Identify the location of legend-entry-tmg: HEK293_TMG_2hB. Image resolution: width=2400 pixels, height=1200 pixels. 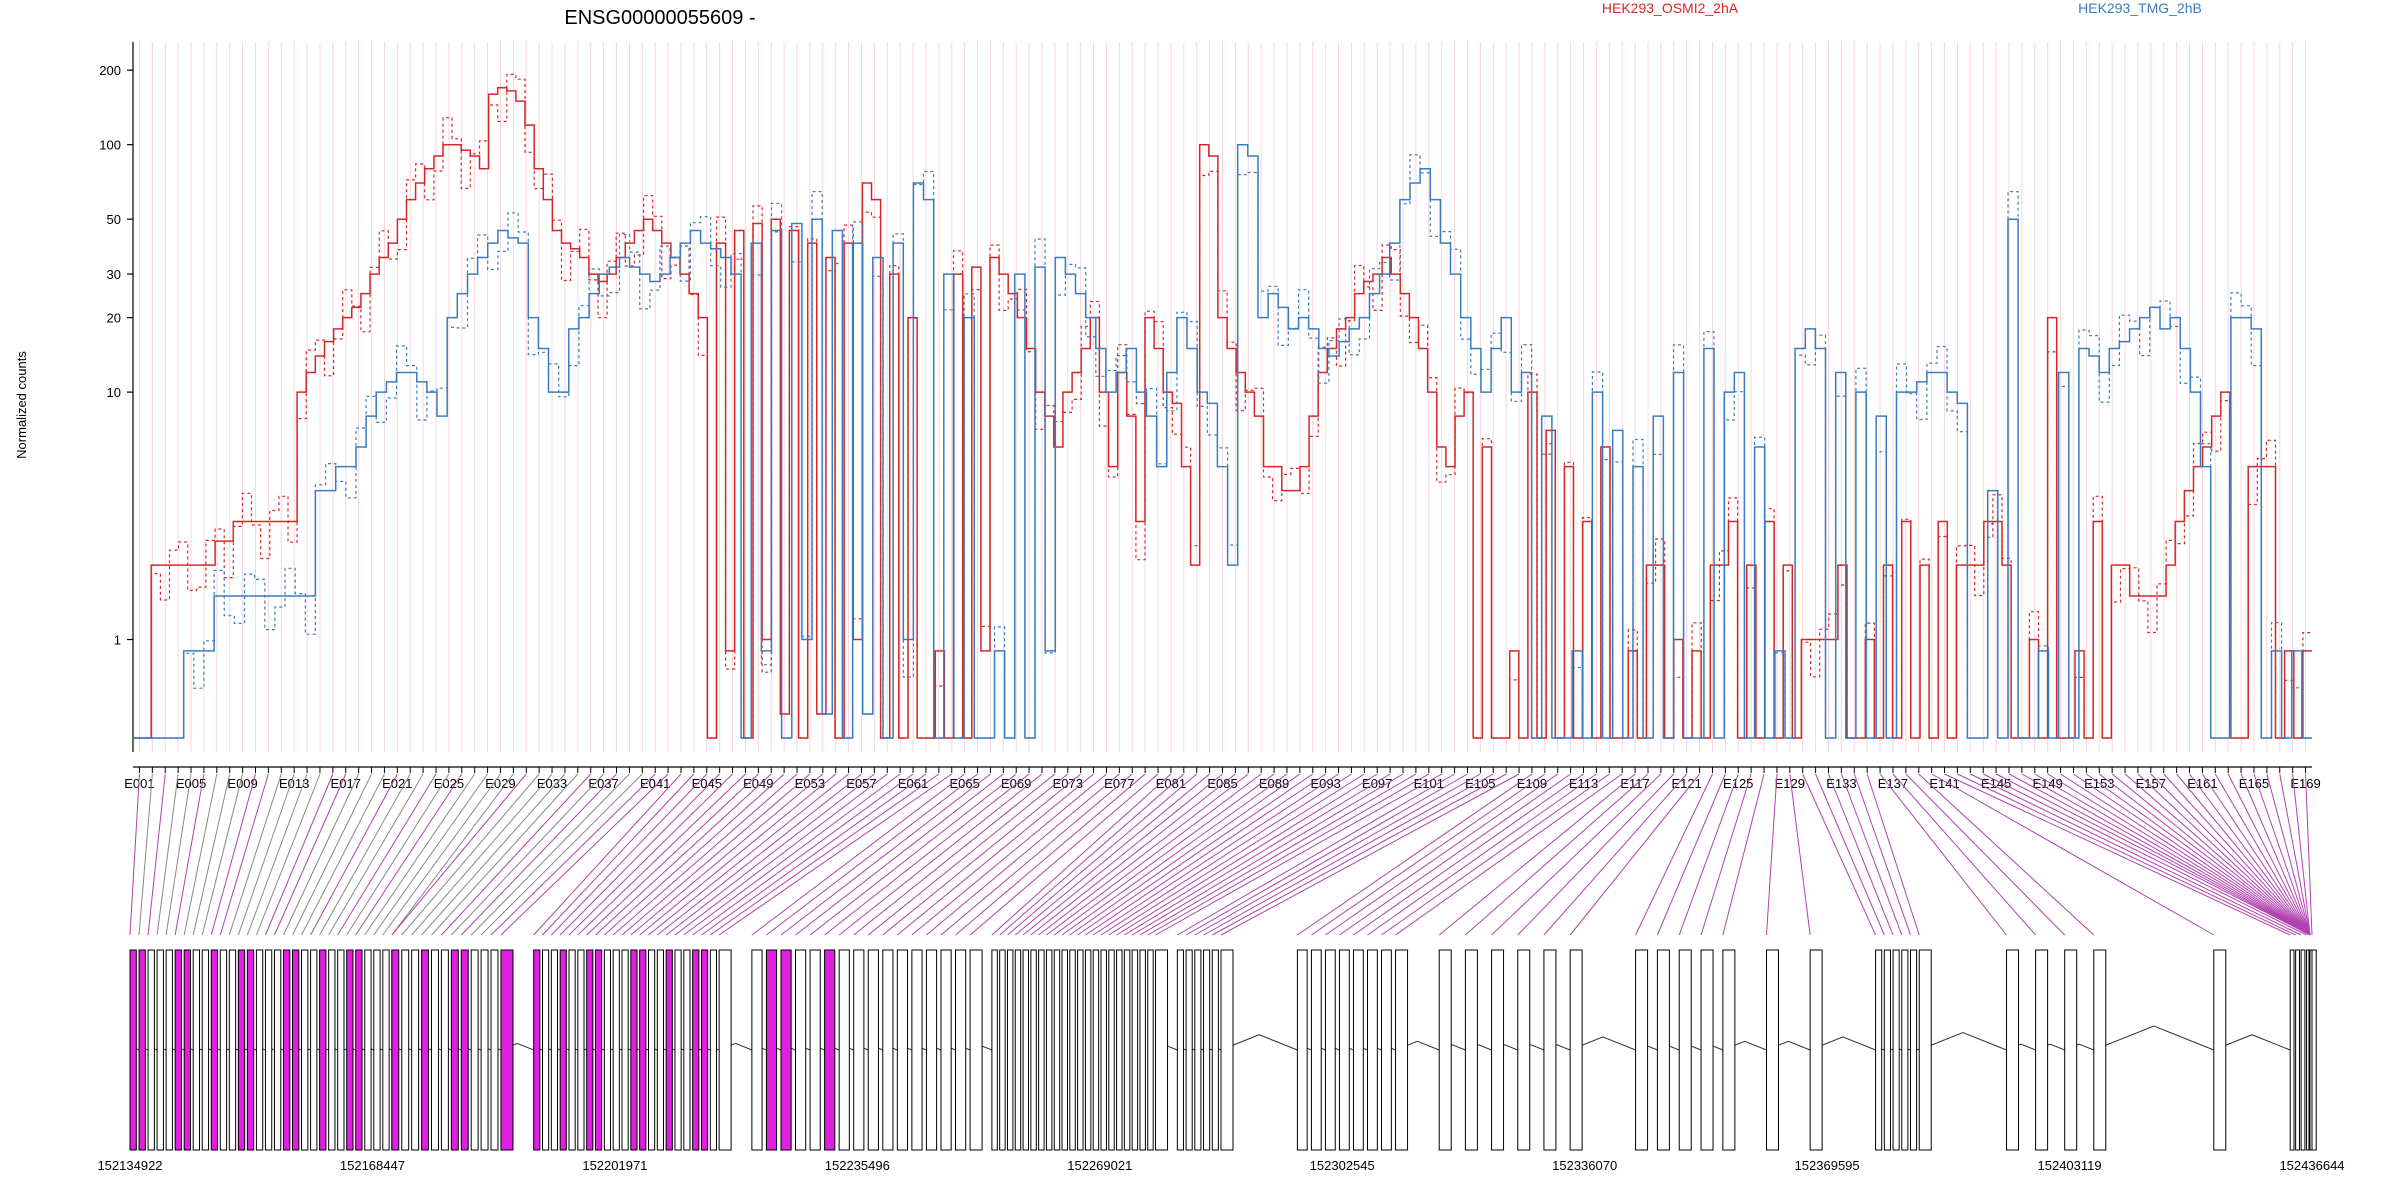
(2140, 8).